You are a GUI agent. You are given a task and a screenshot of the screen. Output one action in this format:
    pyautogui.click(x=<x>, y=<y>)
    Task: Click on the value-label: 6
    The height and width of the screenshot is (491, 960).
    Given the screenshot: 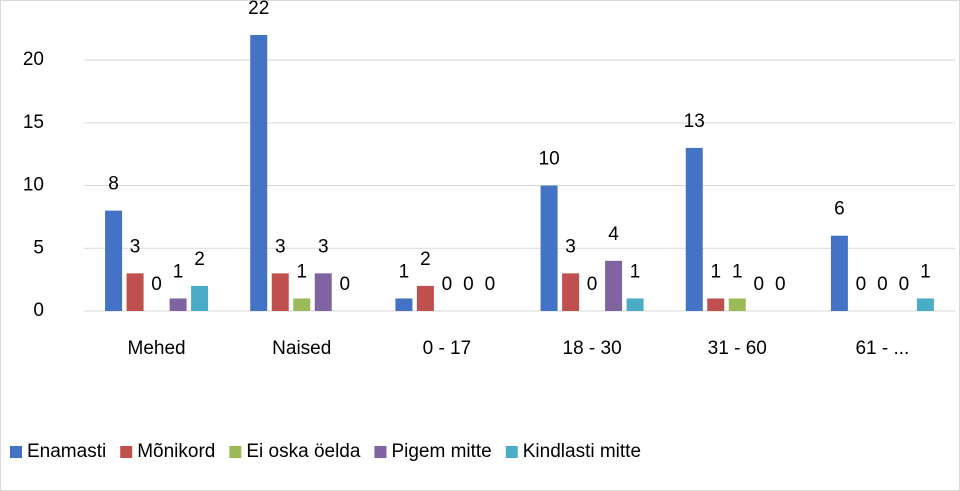 What is the action you would take?
    pyautogui.click(x=839, y=209)
    